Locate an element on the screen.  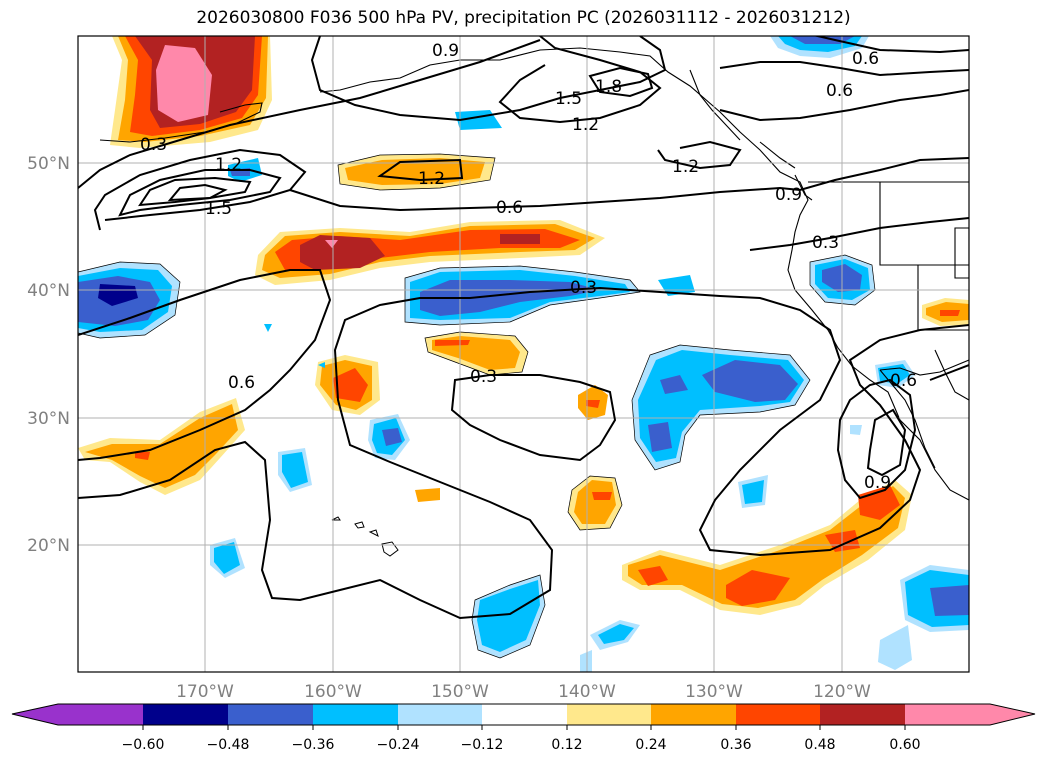
colorbar-tick: −0.48 is located at coordinates (228, 745).